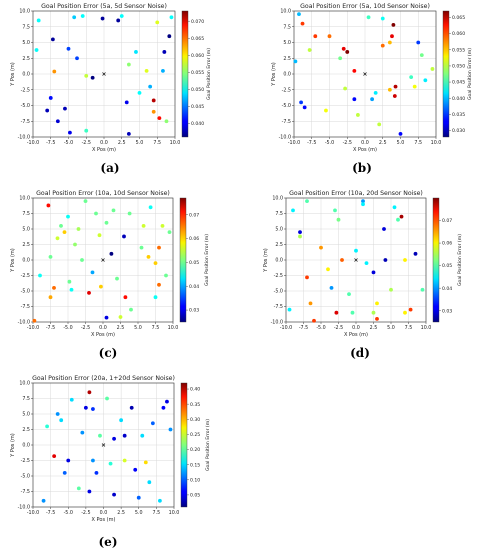 The width and height of the screenshot is (480, 550). Describe the element at coordinates (362, 168) in the screenshot. I see `panel-caption: (b)` at that location.